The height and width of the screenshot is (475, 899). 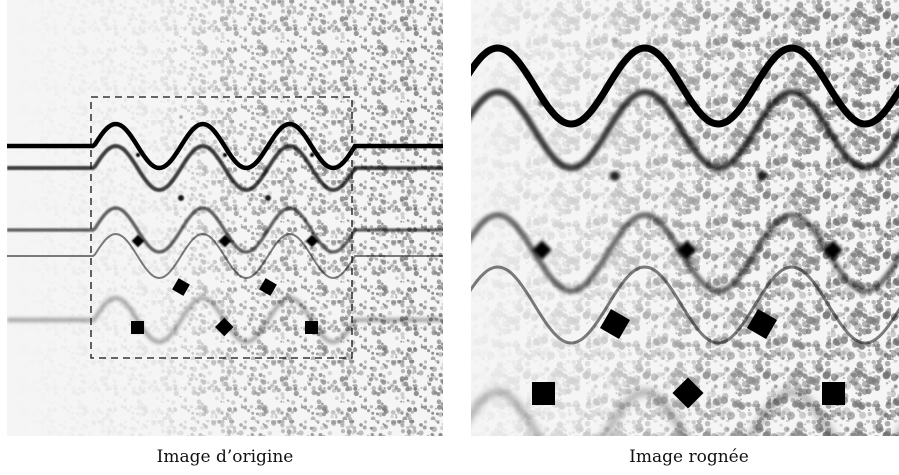 What do you see at coordinates (689, 457) in the screenshot?
I see `cropped-image-caption: Image rognée` at bounding box center [689, 457].